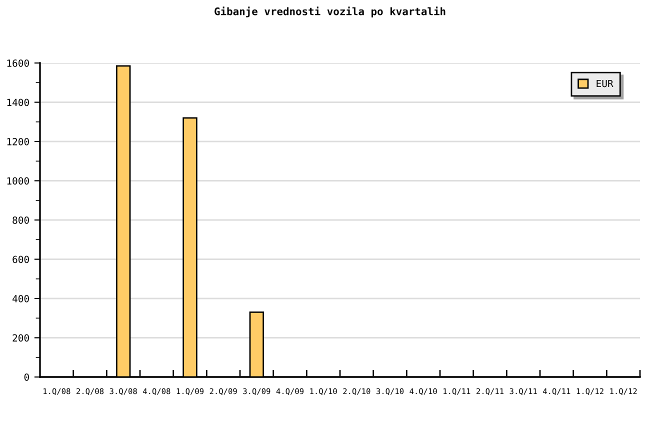 This screenshot has width=660, height=440. I want to click on y-tick-label: 1000, so click(18, 181).